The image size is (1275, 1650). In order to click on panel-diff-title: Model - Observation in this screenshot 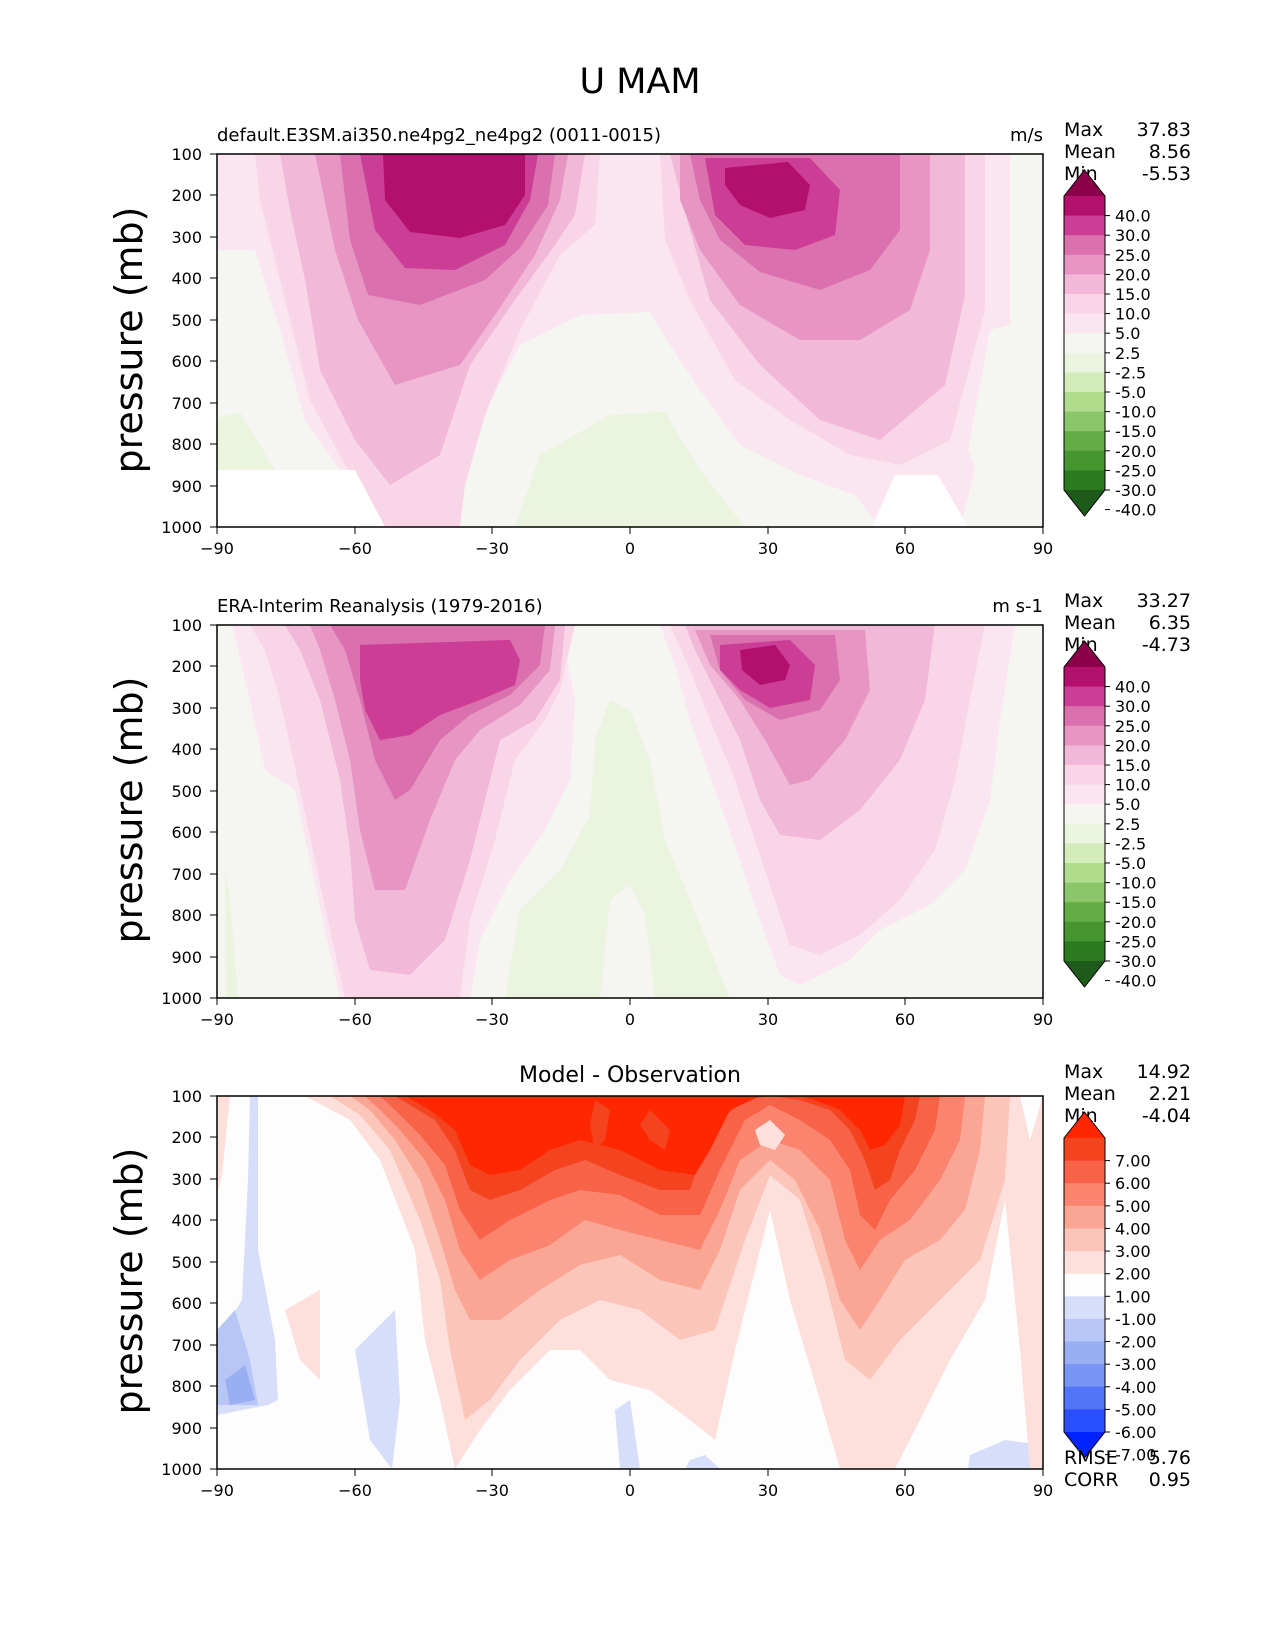, I will do `click(630, 1075)`.